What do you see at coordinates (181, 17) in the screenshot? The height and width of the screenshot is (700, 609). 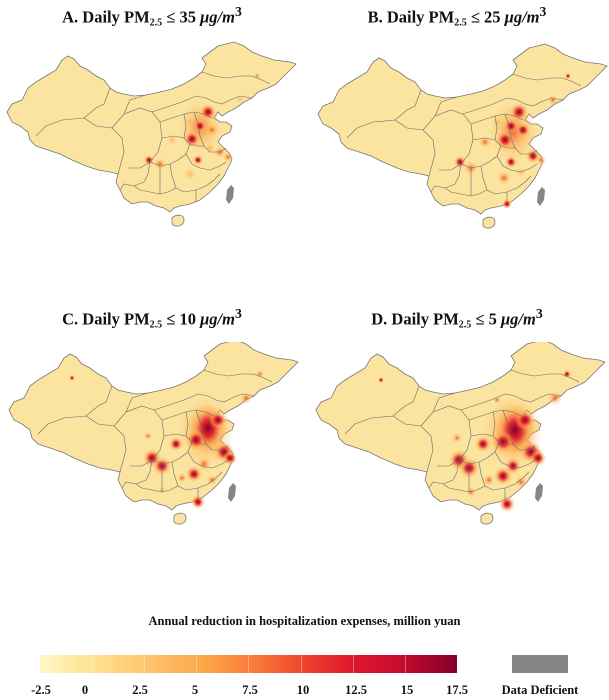 I see `title-threshold: ≤ 35` at bounding box center [181, 17].